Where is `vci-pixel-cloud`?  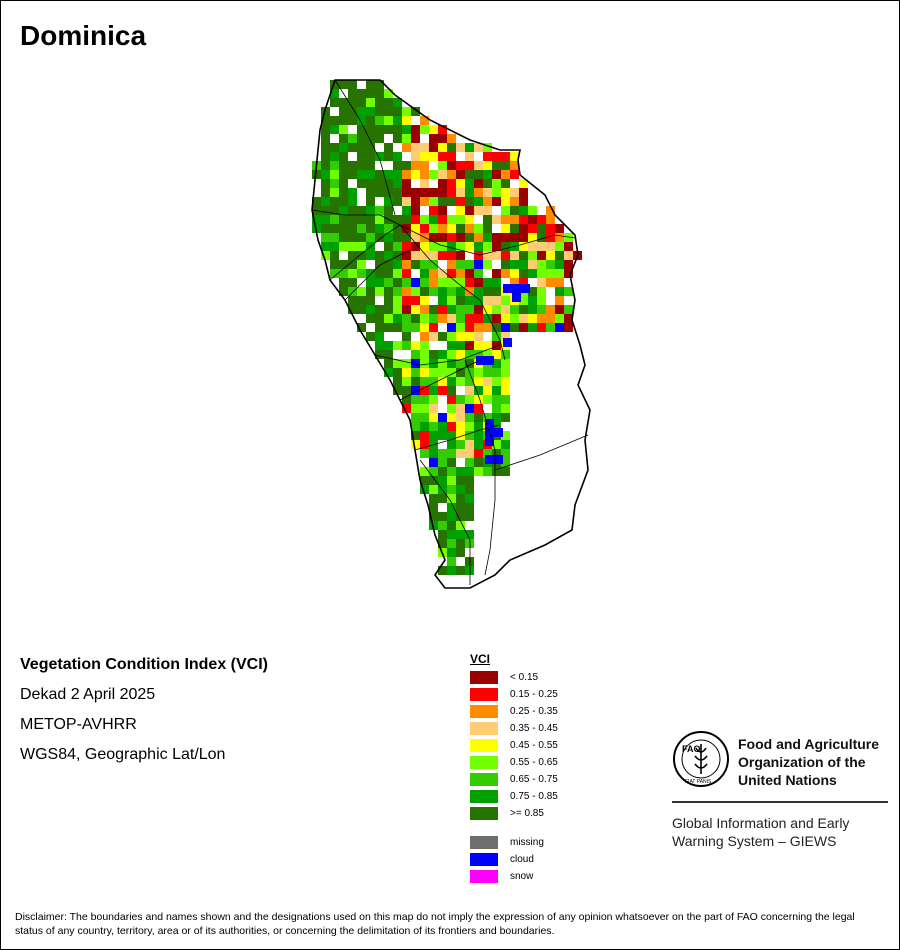 vci-pixel-cloud is located at coordinates (498, 432).